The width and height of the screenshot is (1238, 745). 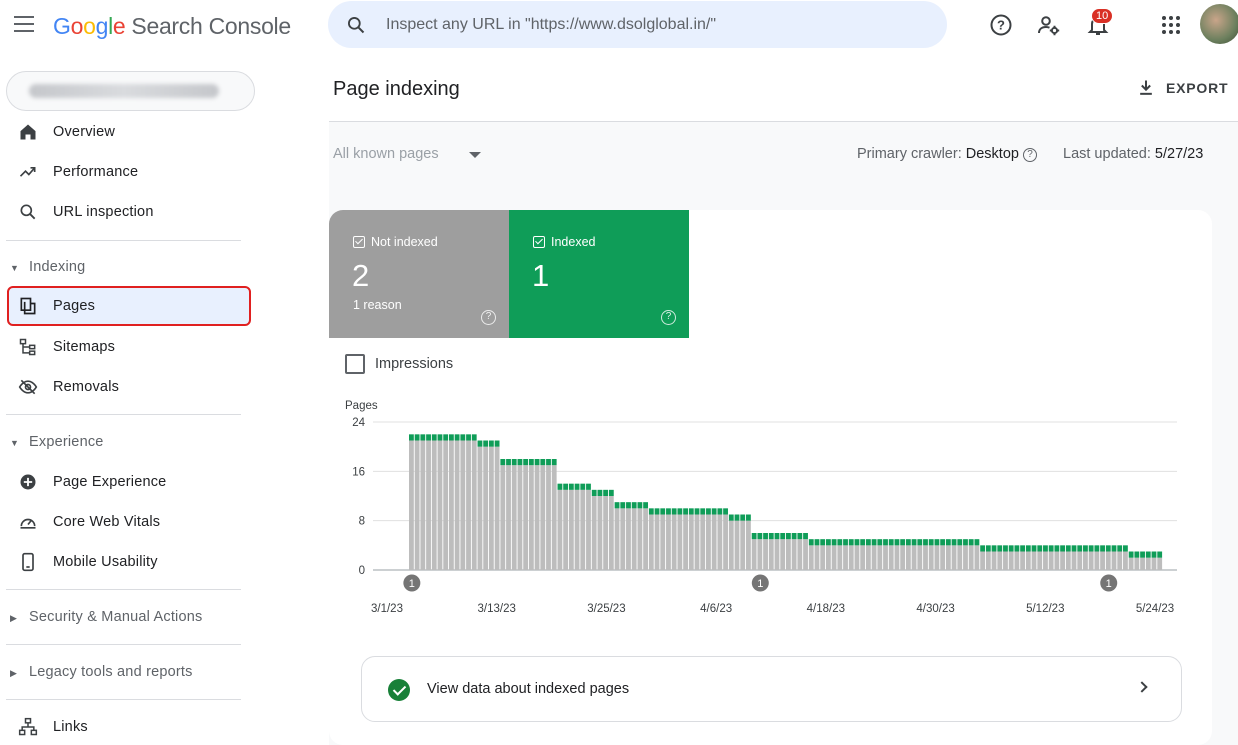 What do you see at coordinates (96, 172) in the screenshot?
I see `sidebar-item-label: Performance` at bounding box center [96, 172].